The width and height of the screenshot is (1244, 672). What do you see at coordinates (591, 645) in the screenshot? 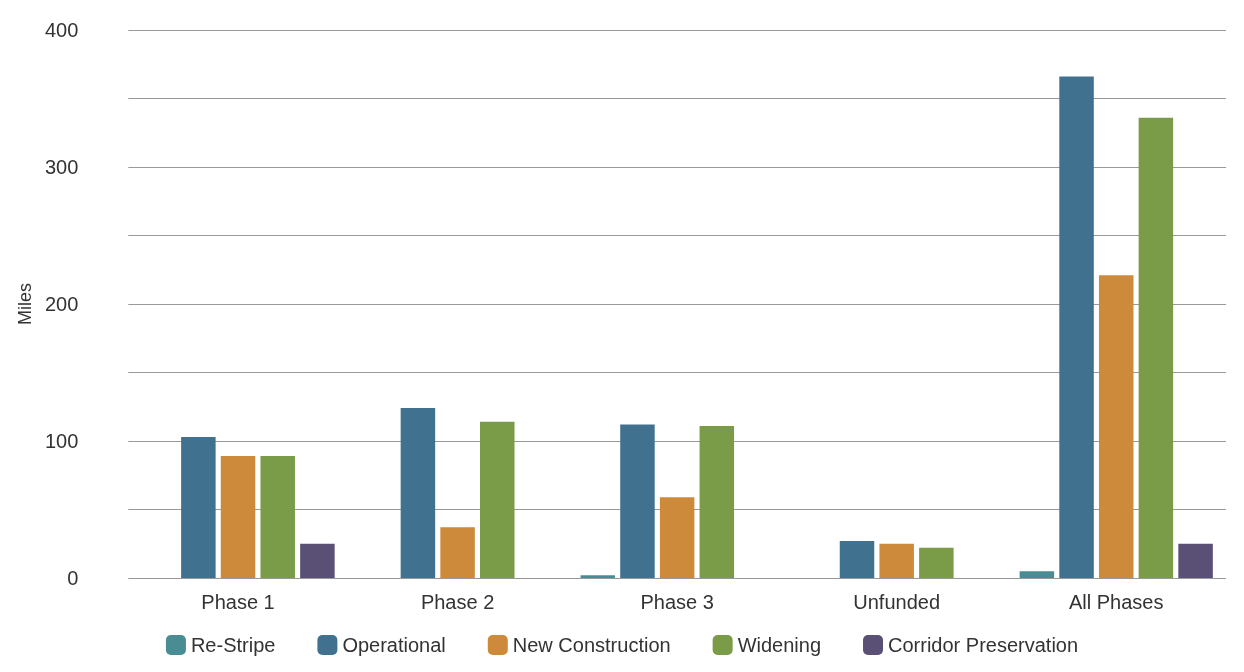
I see `legend-label: New Construction` at bounding box center [591, 645].